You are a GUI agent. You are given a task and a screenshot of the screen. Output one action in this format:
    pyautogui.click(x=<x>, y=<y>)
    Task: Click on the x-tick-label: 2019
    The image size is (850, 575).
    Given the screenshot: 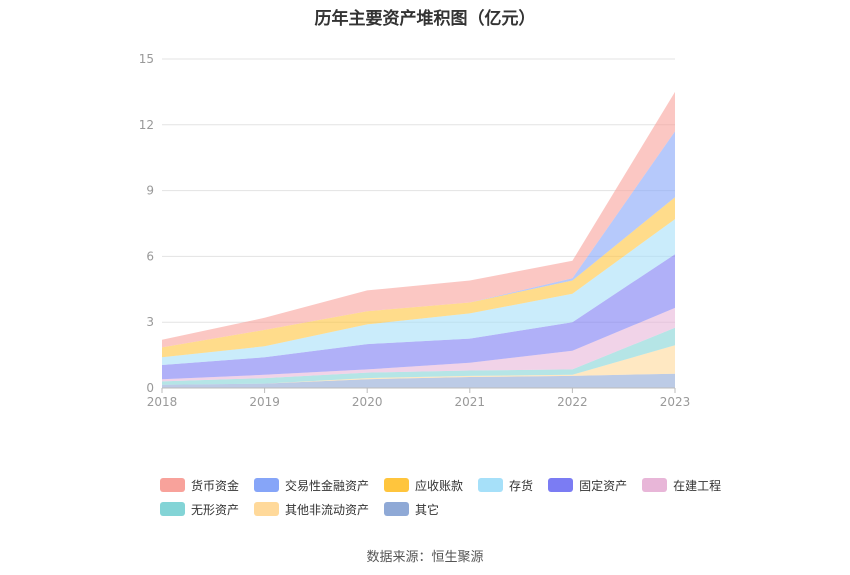 What is the action you would take?
    pyautogui.click(x=264, y=402)
    